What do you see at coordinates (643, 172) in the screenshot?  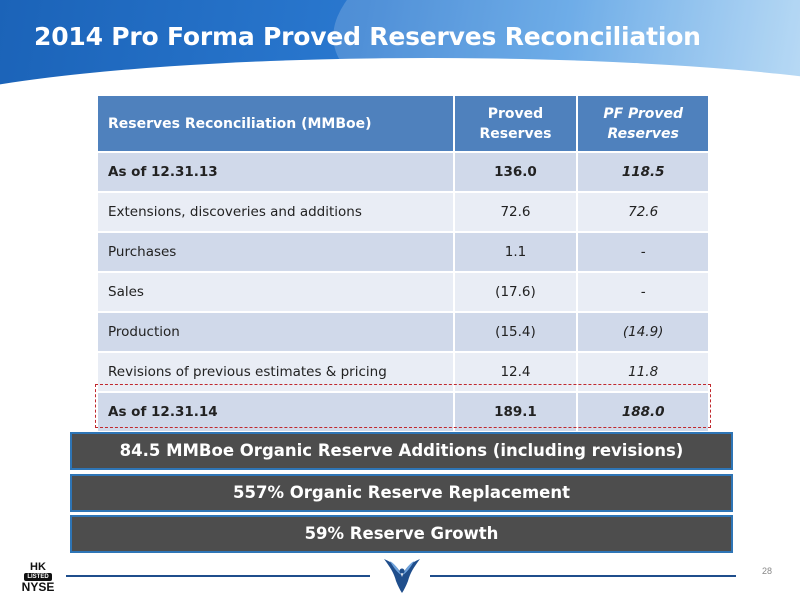 I see `row-pf-proved: 118.5` at bounding box center [643, 172].